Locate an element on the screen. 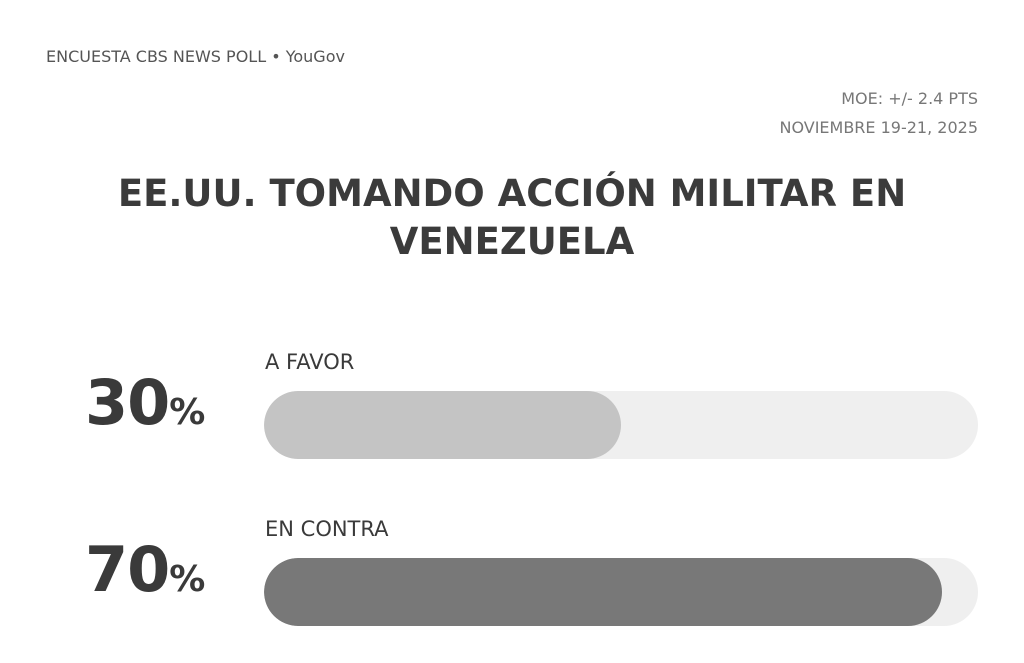 This screenshot has width=1024, height=663. bar-label-en-contra: EN CONTRA is located at coordinates (327, 529).